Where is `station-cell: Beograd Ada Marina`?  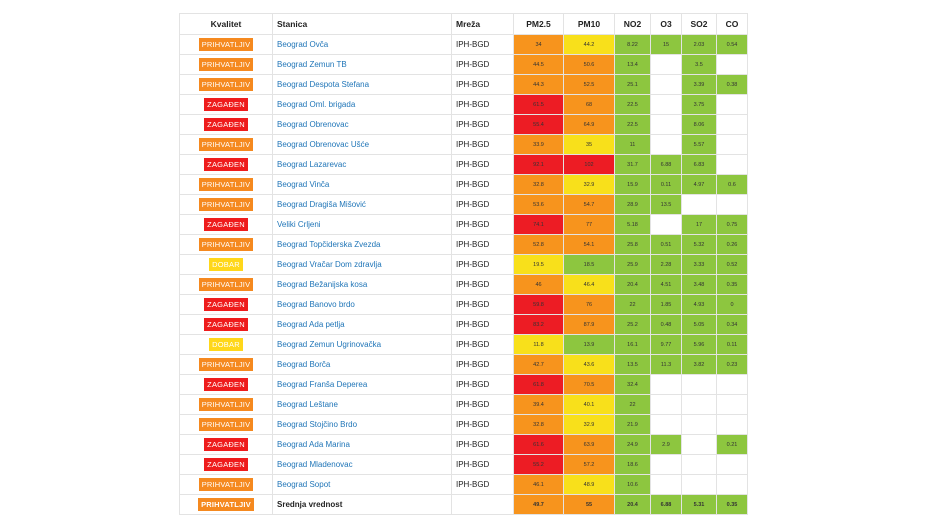
station-cell: Beograd Ada Marina is located at coordinates (362, 444).